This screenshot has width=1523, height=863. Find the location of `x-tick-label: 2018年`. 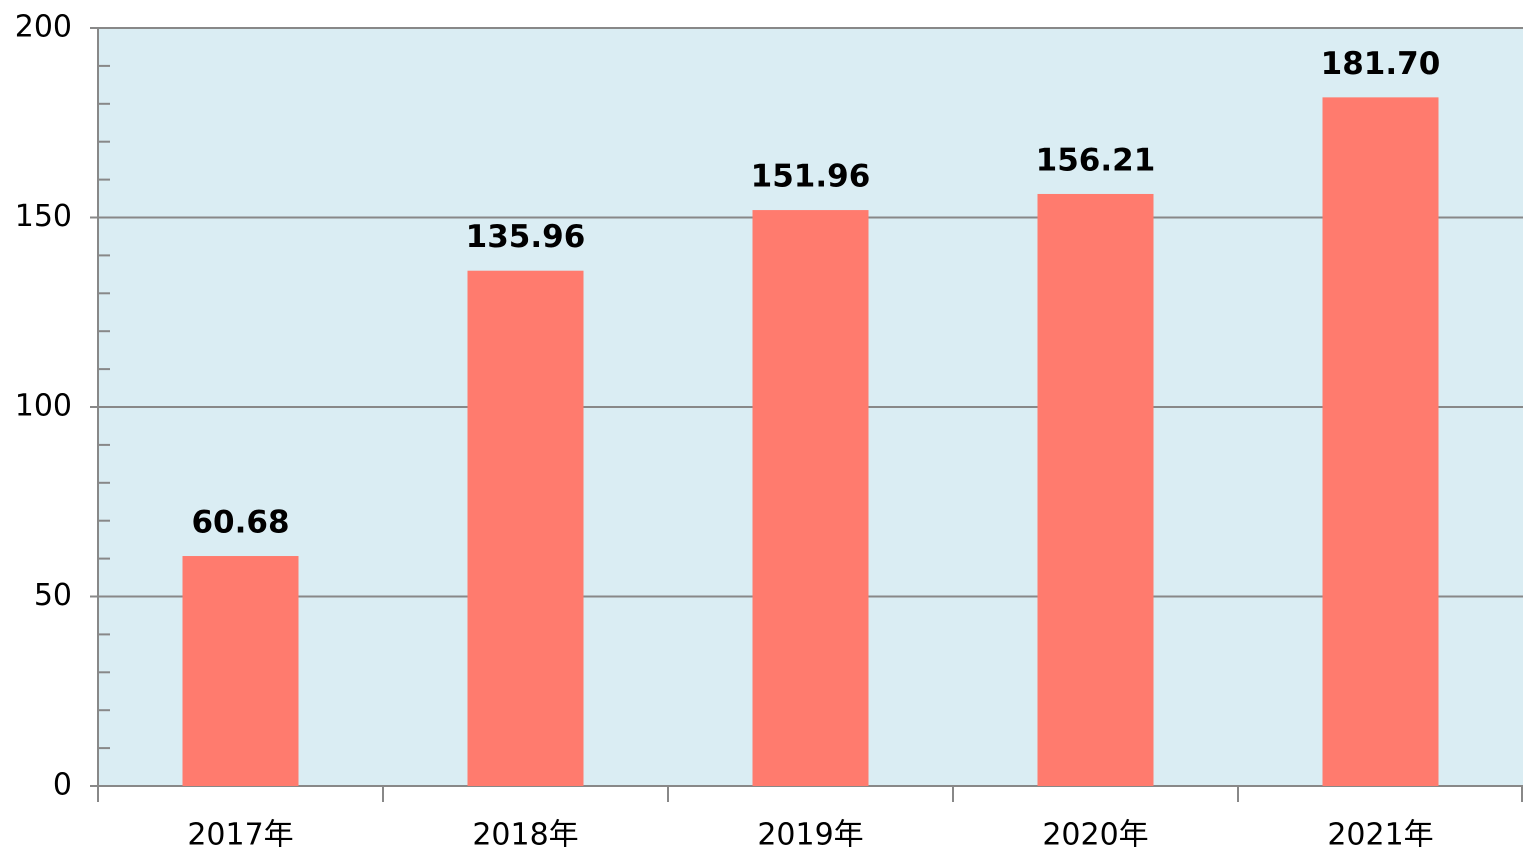

x-tick-label: 2018年 is located at coordinates (525, 835).